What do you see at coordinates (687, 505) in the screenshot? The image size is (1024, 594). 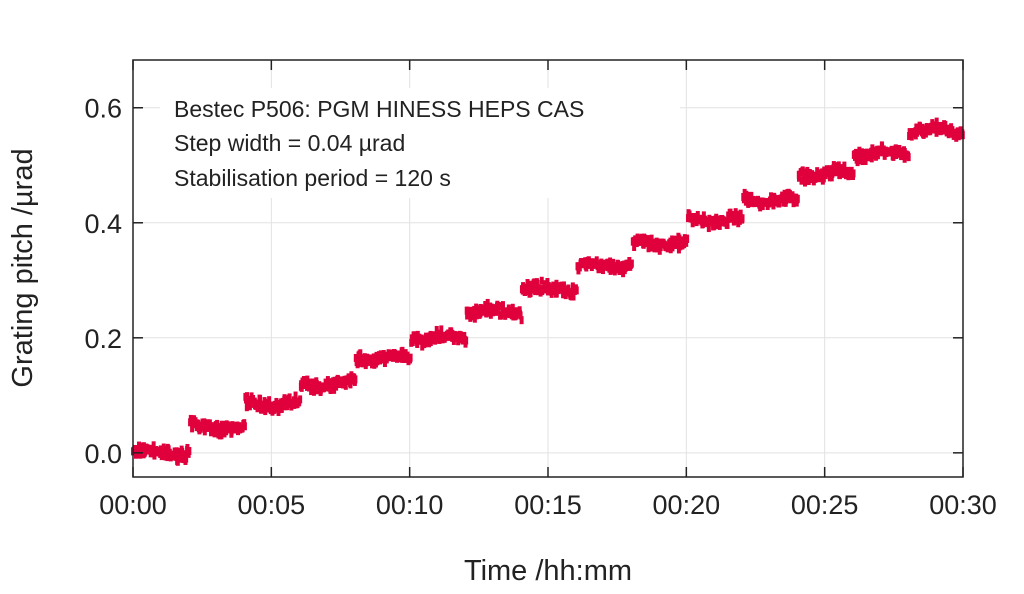 I see `x-tick-label: 00:20` at bounding box center [687, 505].